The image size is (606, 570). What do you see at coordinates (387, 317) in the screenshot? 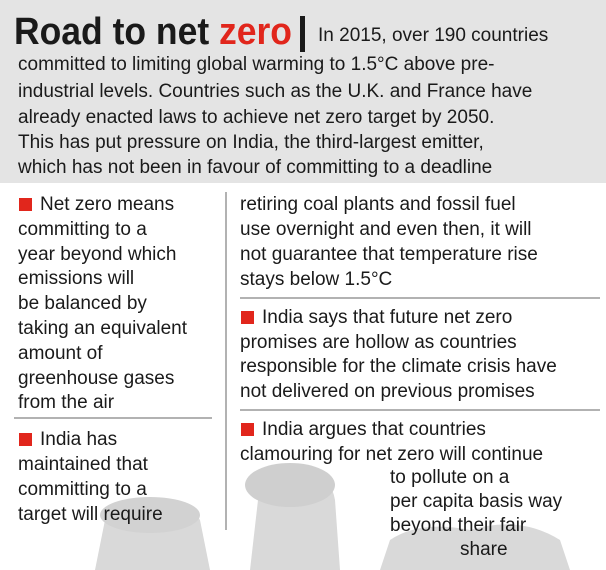
I see `point-line: India says that future net zero` at bounding box center [387, 317].